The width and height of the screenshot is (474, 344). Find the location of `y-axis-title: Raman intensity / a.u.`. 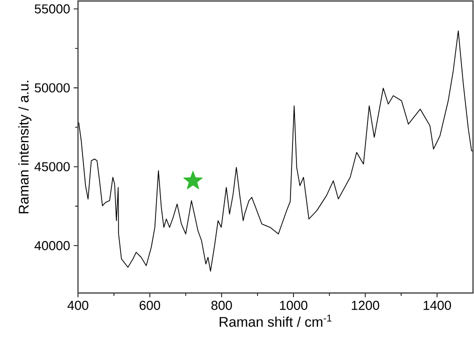

y-axis-title: Raman intensity / a.u. is located at coordinates (25, 147).